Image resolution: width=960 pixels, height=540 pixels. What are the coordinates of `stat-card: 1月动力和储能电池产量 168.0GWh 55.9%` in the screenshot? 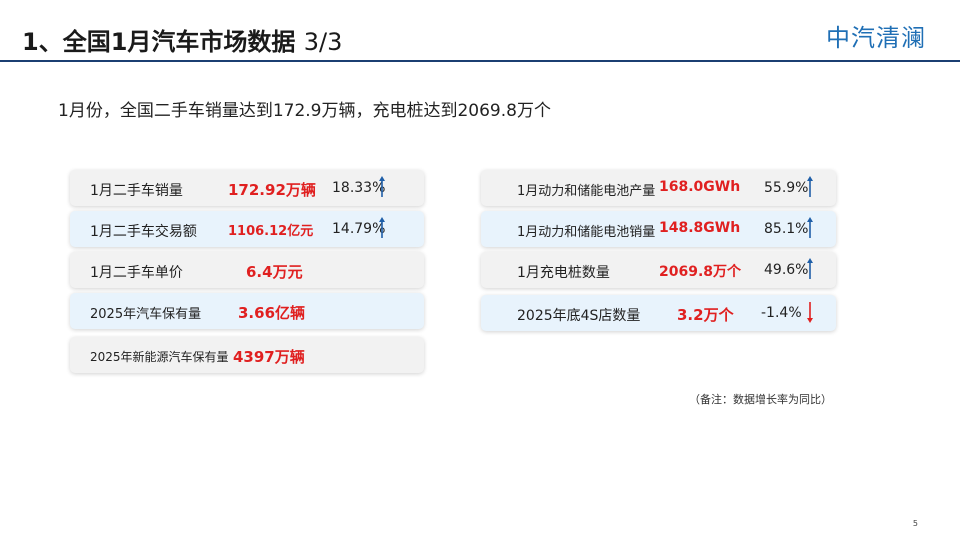 It's located at (658, 188).